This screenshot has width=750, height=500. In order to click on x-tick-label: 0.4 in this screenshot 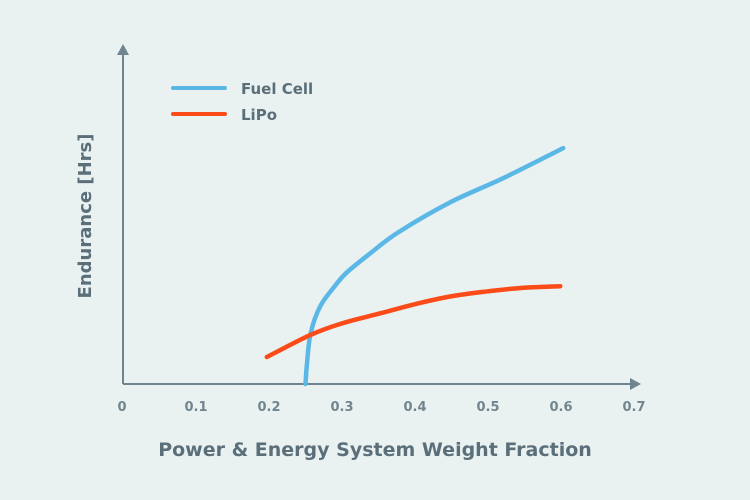, I will do `click(414, 407)`.